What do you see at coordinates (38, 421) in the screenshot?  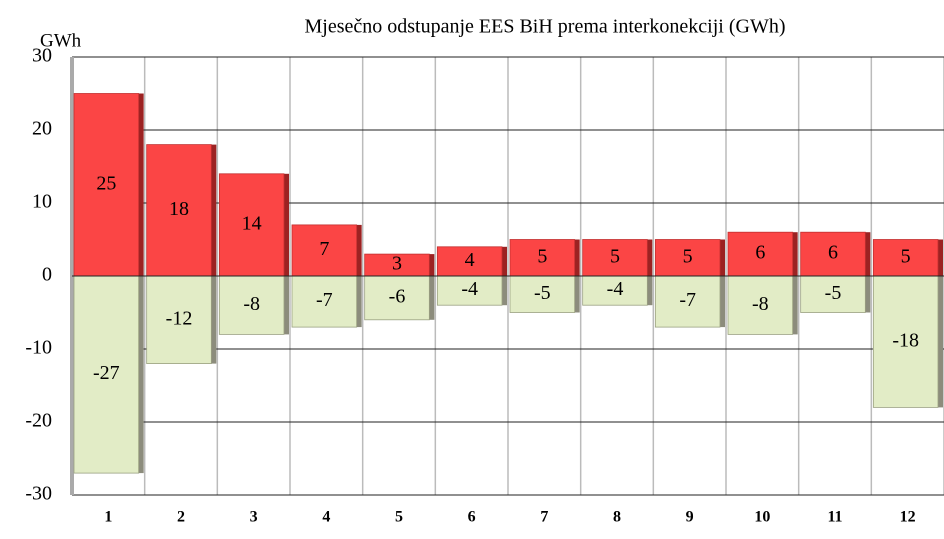 I see `y-tick-label: -20` at bounding box center [38, 421].